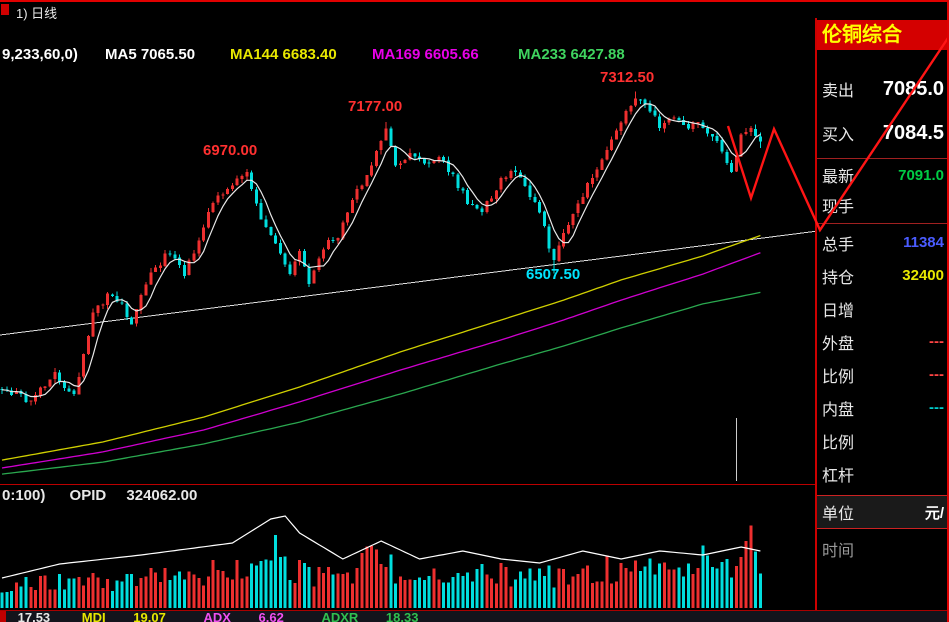  What do you see at coordinates (838, 177) in the screenshot?
I see `row-label: 最新` at bounding box center [838, 177].